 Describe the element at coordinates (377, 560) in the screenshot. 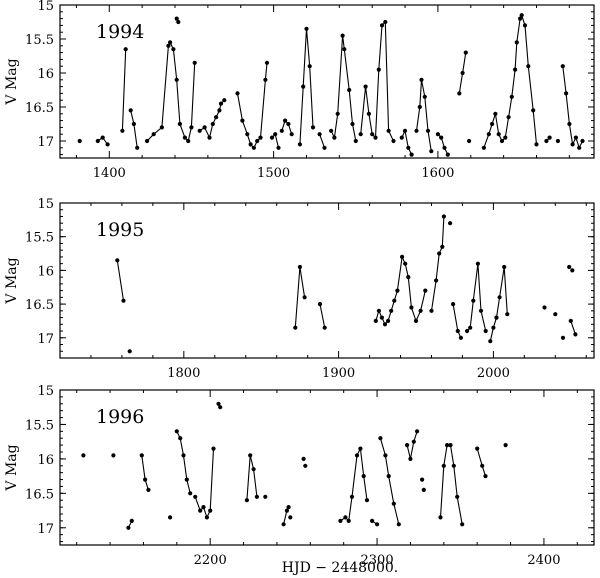

I see `x-tick-label: 2300` at that location.